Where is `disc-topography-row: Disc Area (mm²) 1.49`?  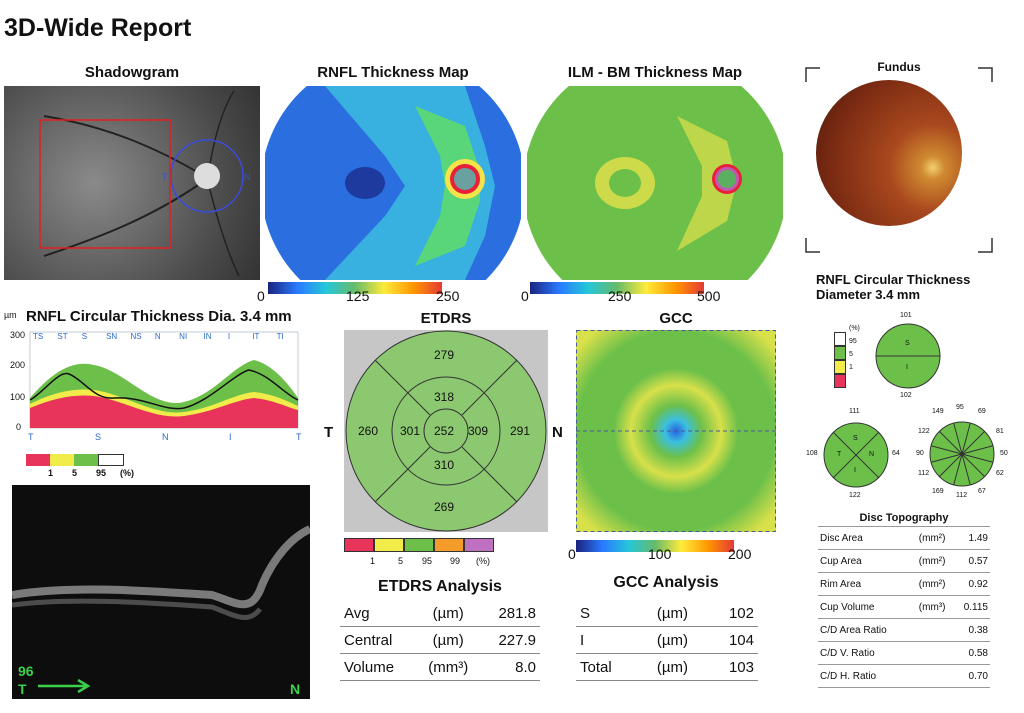 disc-topography-row: Disc Area (mm²) 1.49 is located at coordinates (904, 538).